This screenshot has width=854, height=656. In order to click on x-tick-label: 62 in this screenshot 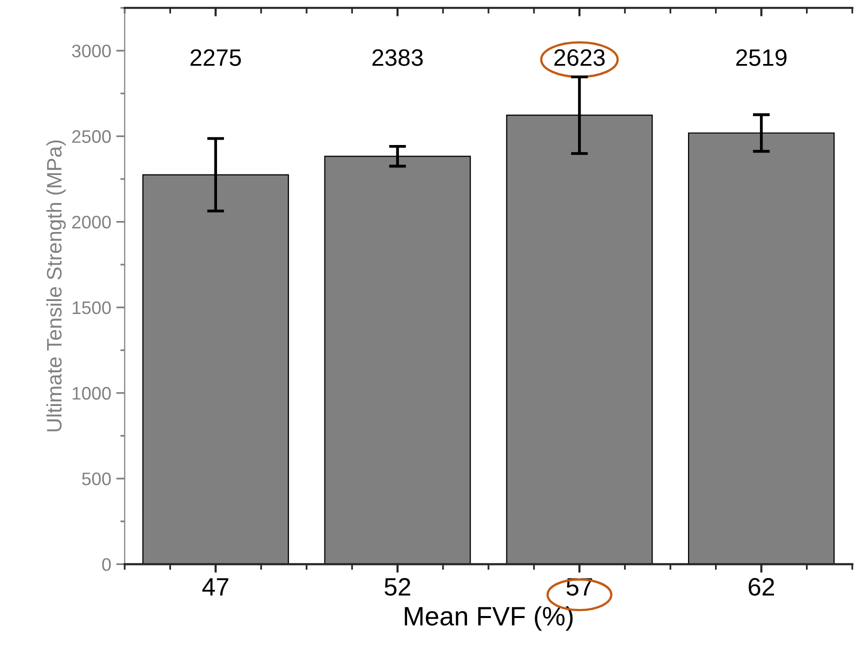, I will do `click(761, 587)`.